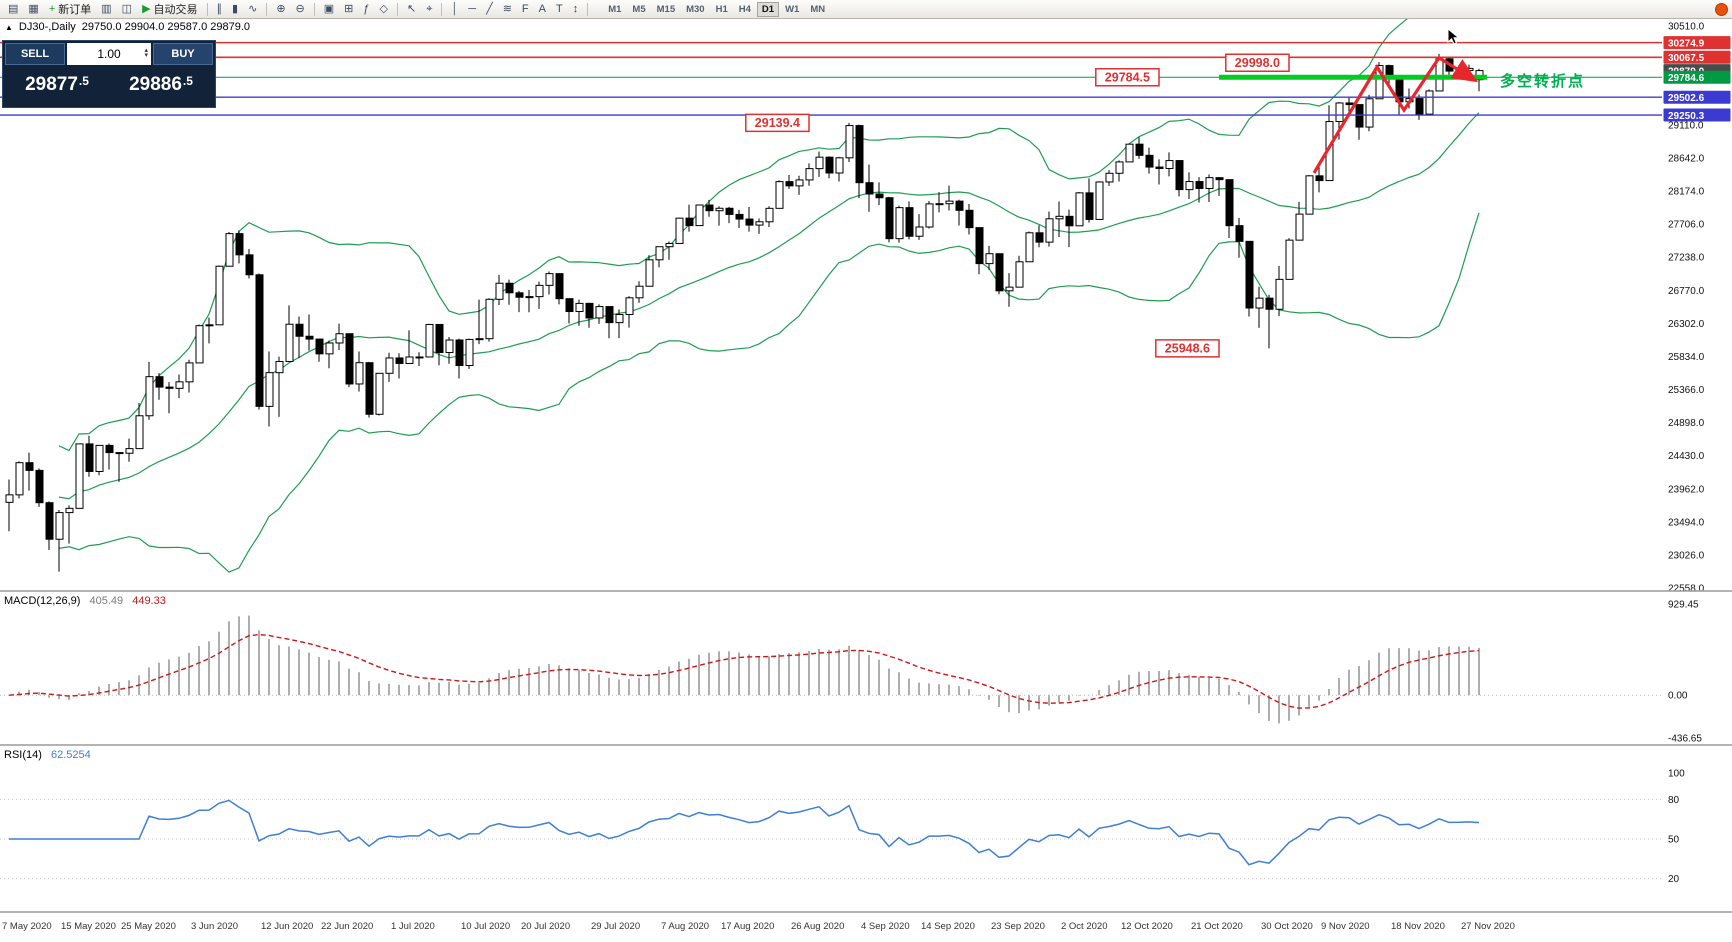 Image resolution: width=1732 pixels, height=942 pixels. Describe the element at coordinates (695, 9) in the screenshot. I see `timeframe-m30-button: M30` at that location.